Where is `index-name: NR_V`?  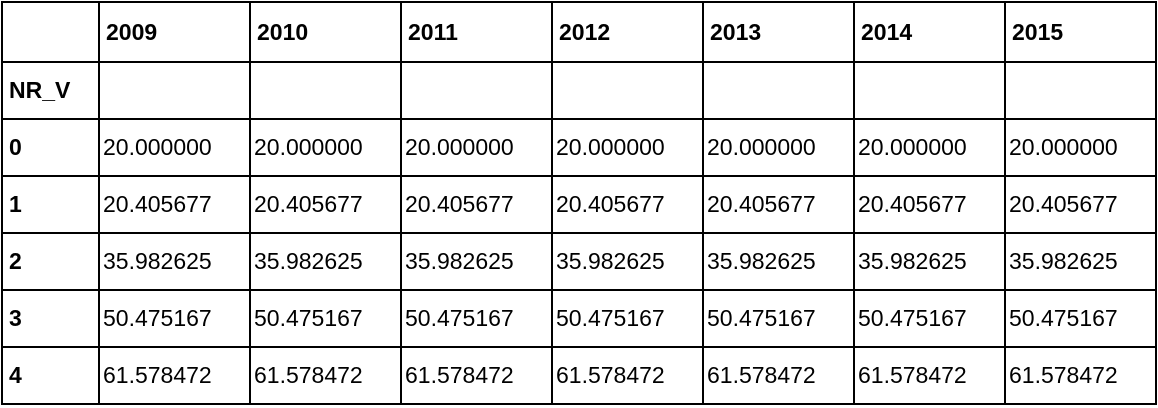
index-name: NR_V is located at coordinates (50, 90).